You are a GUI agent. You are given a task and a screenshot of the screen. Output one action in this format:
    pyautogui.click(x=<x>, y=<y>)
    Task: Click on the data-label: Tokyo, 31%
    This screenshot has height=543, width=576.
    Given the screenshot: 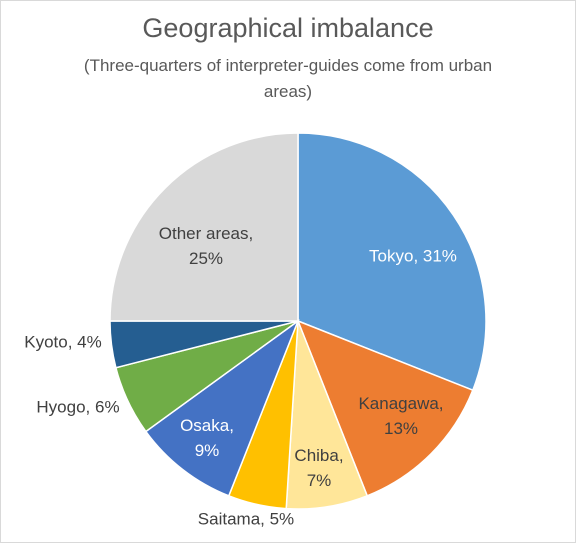 What is the action you would take?
    pyautogui.click(x=413, y=256)
    